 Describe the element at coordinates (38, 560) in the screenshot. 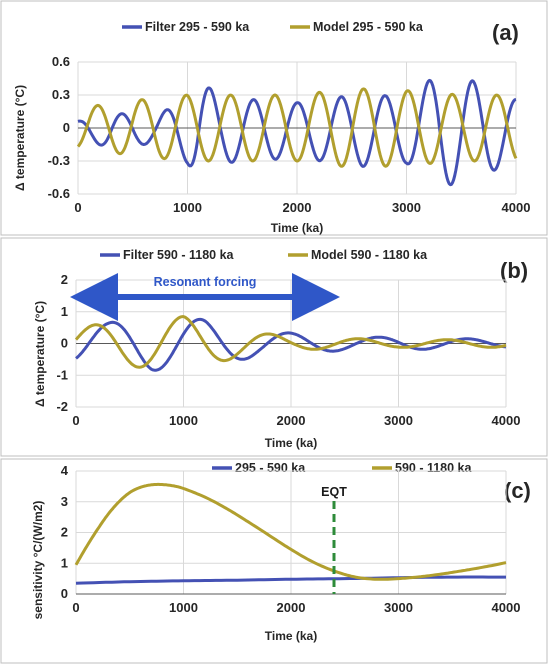

I see `y-axis-label-c: sensitivity °C/(W/m2)` at that location.